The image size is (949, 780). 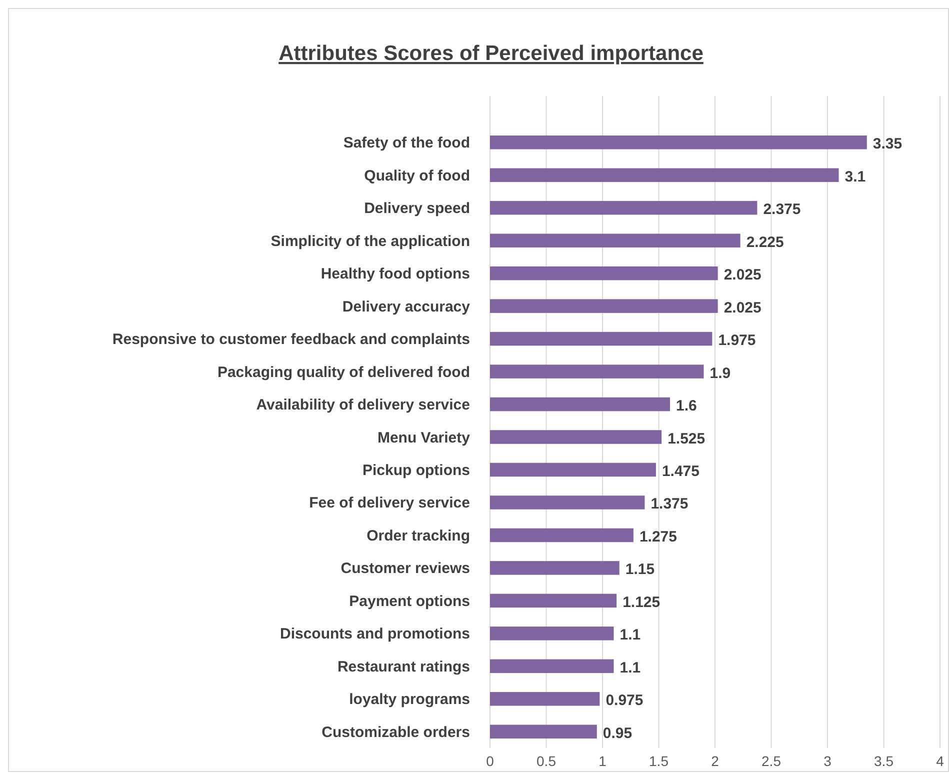 I want to click on x-tick-label: 1, so click(x=602, y=761).